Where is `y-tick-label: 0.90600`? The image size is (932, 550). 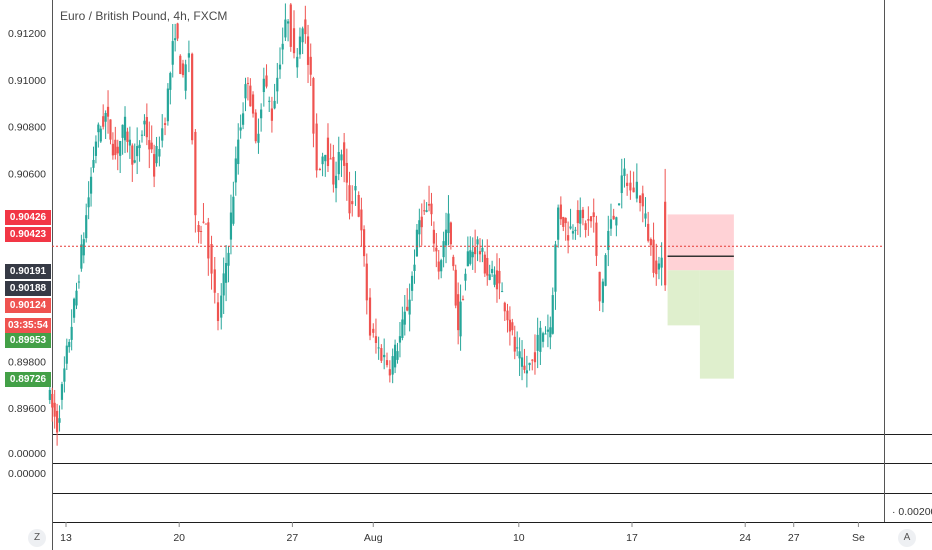 y-tick-label: 0.90600 is located at coordinates (27, 175).